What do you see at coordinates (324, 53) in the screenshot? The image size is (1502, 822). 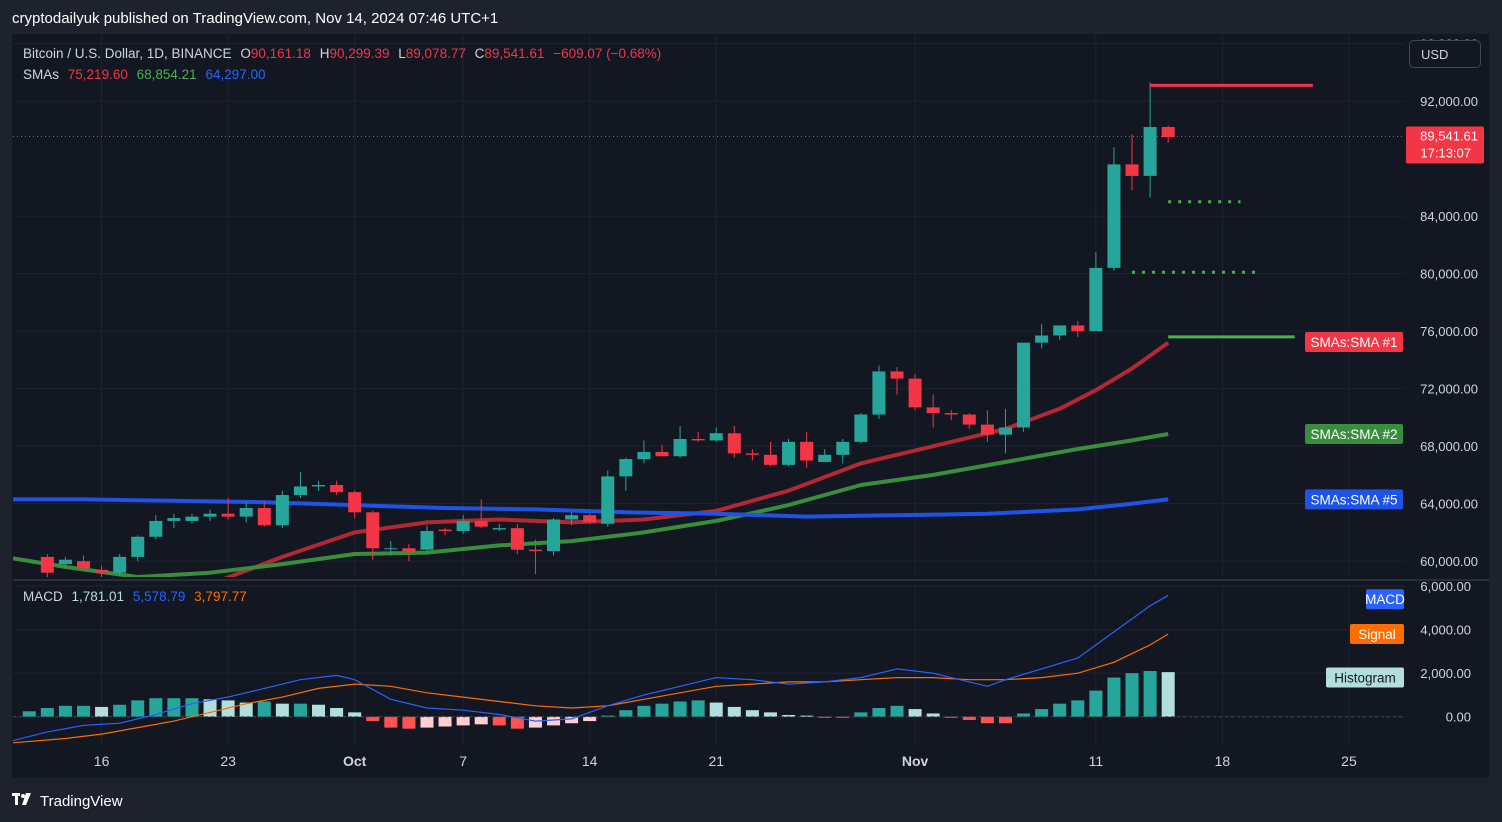 I see `legend-high-label: H` at bounding box center [324, 53].